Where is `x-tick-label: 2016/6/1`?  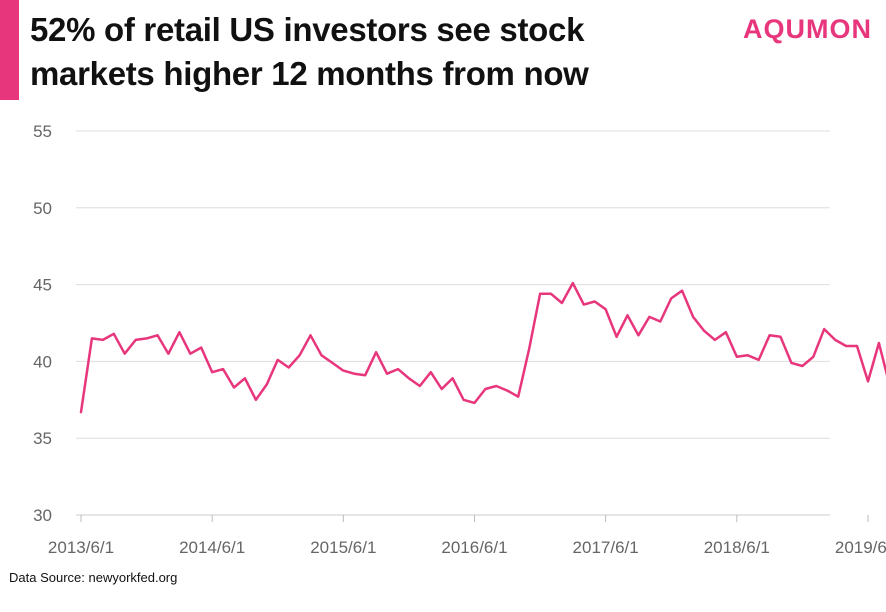
x-tick-label: 2016/6/1 is located at coordinates (474, 547).